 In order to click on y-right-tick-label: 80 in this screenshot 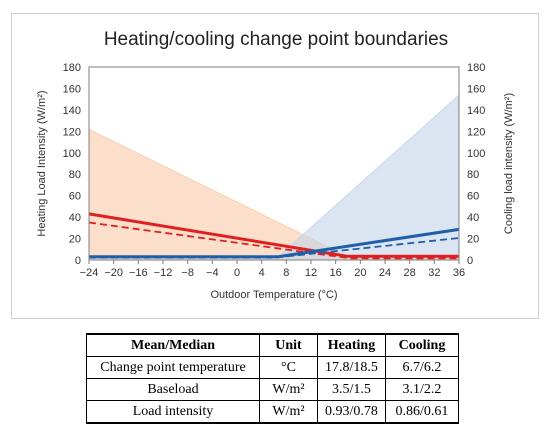, I will do `click(473, 175)`.